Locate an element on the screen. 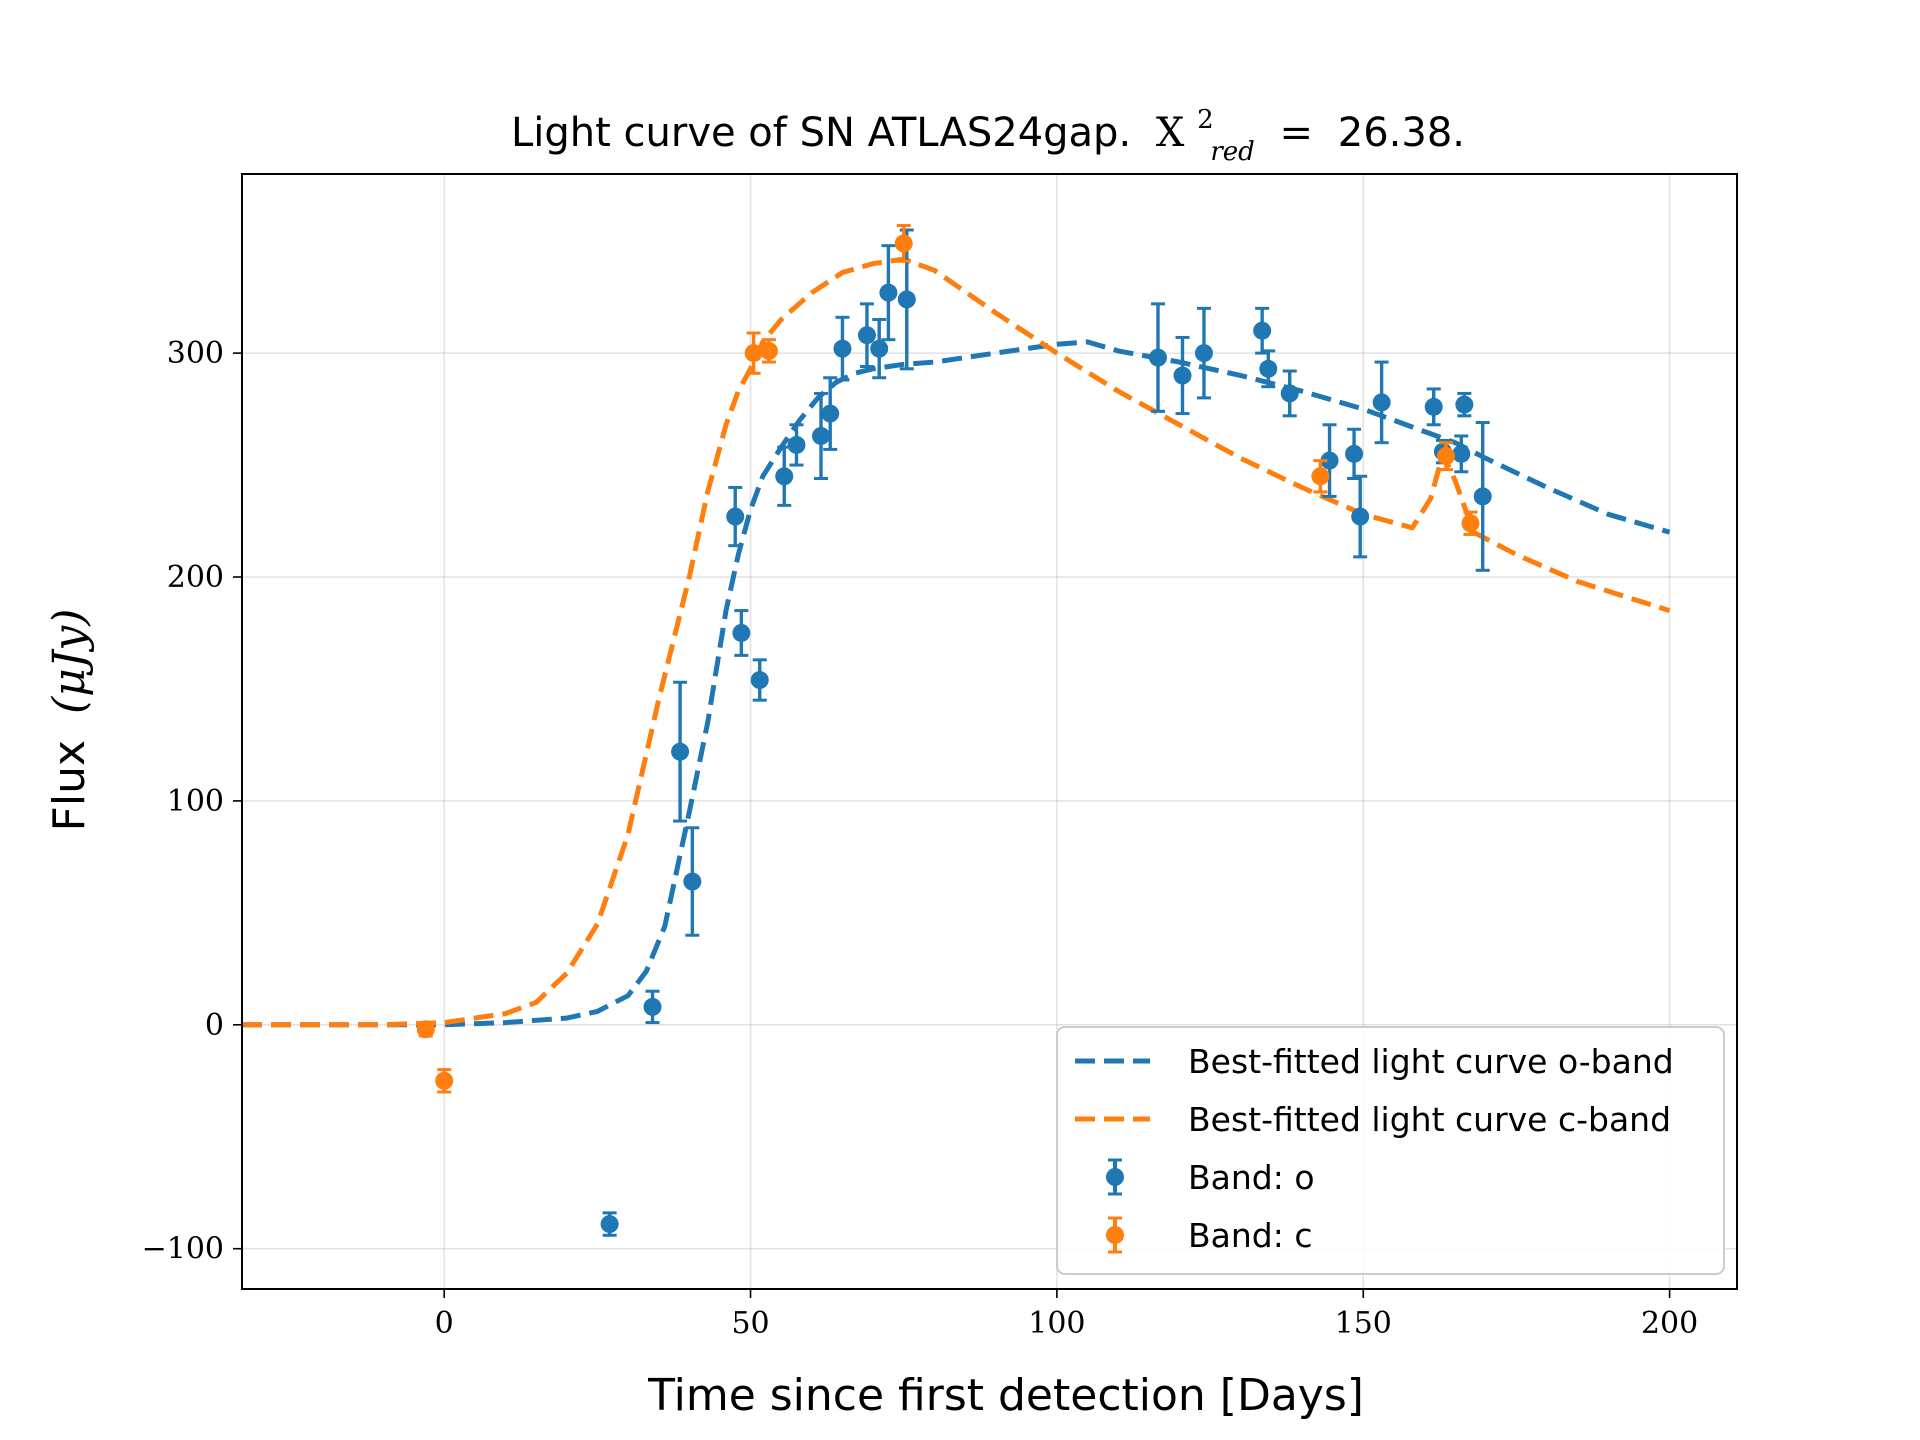  x-tick-label: 150 is located at coordinates (1363, 1323).